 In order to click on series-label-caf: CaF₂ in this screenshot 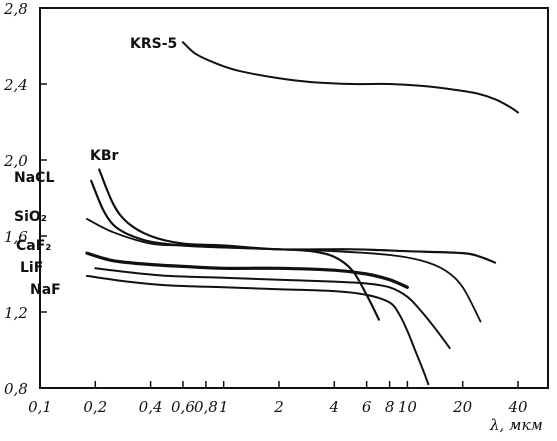, I will do `click(33, 246)`.